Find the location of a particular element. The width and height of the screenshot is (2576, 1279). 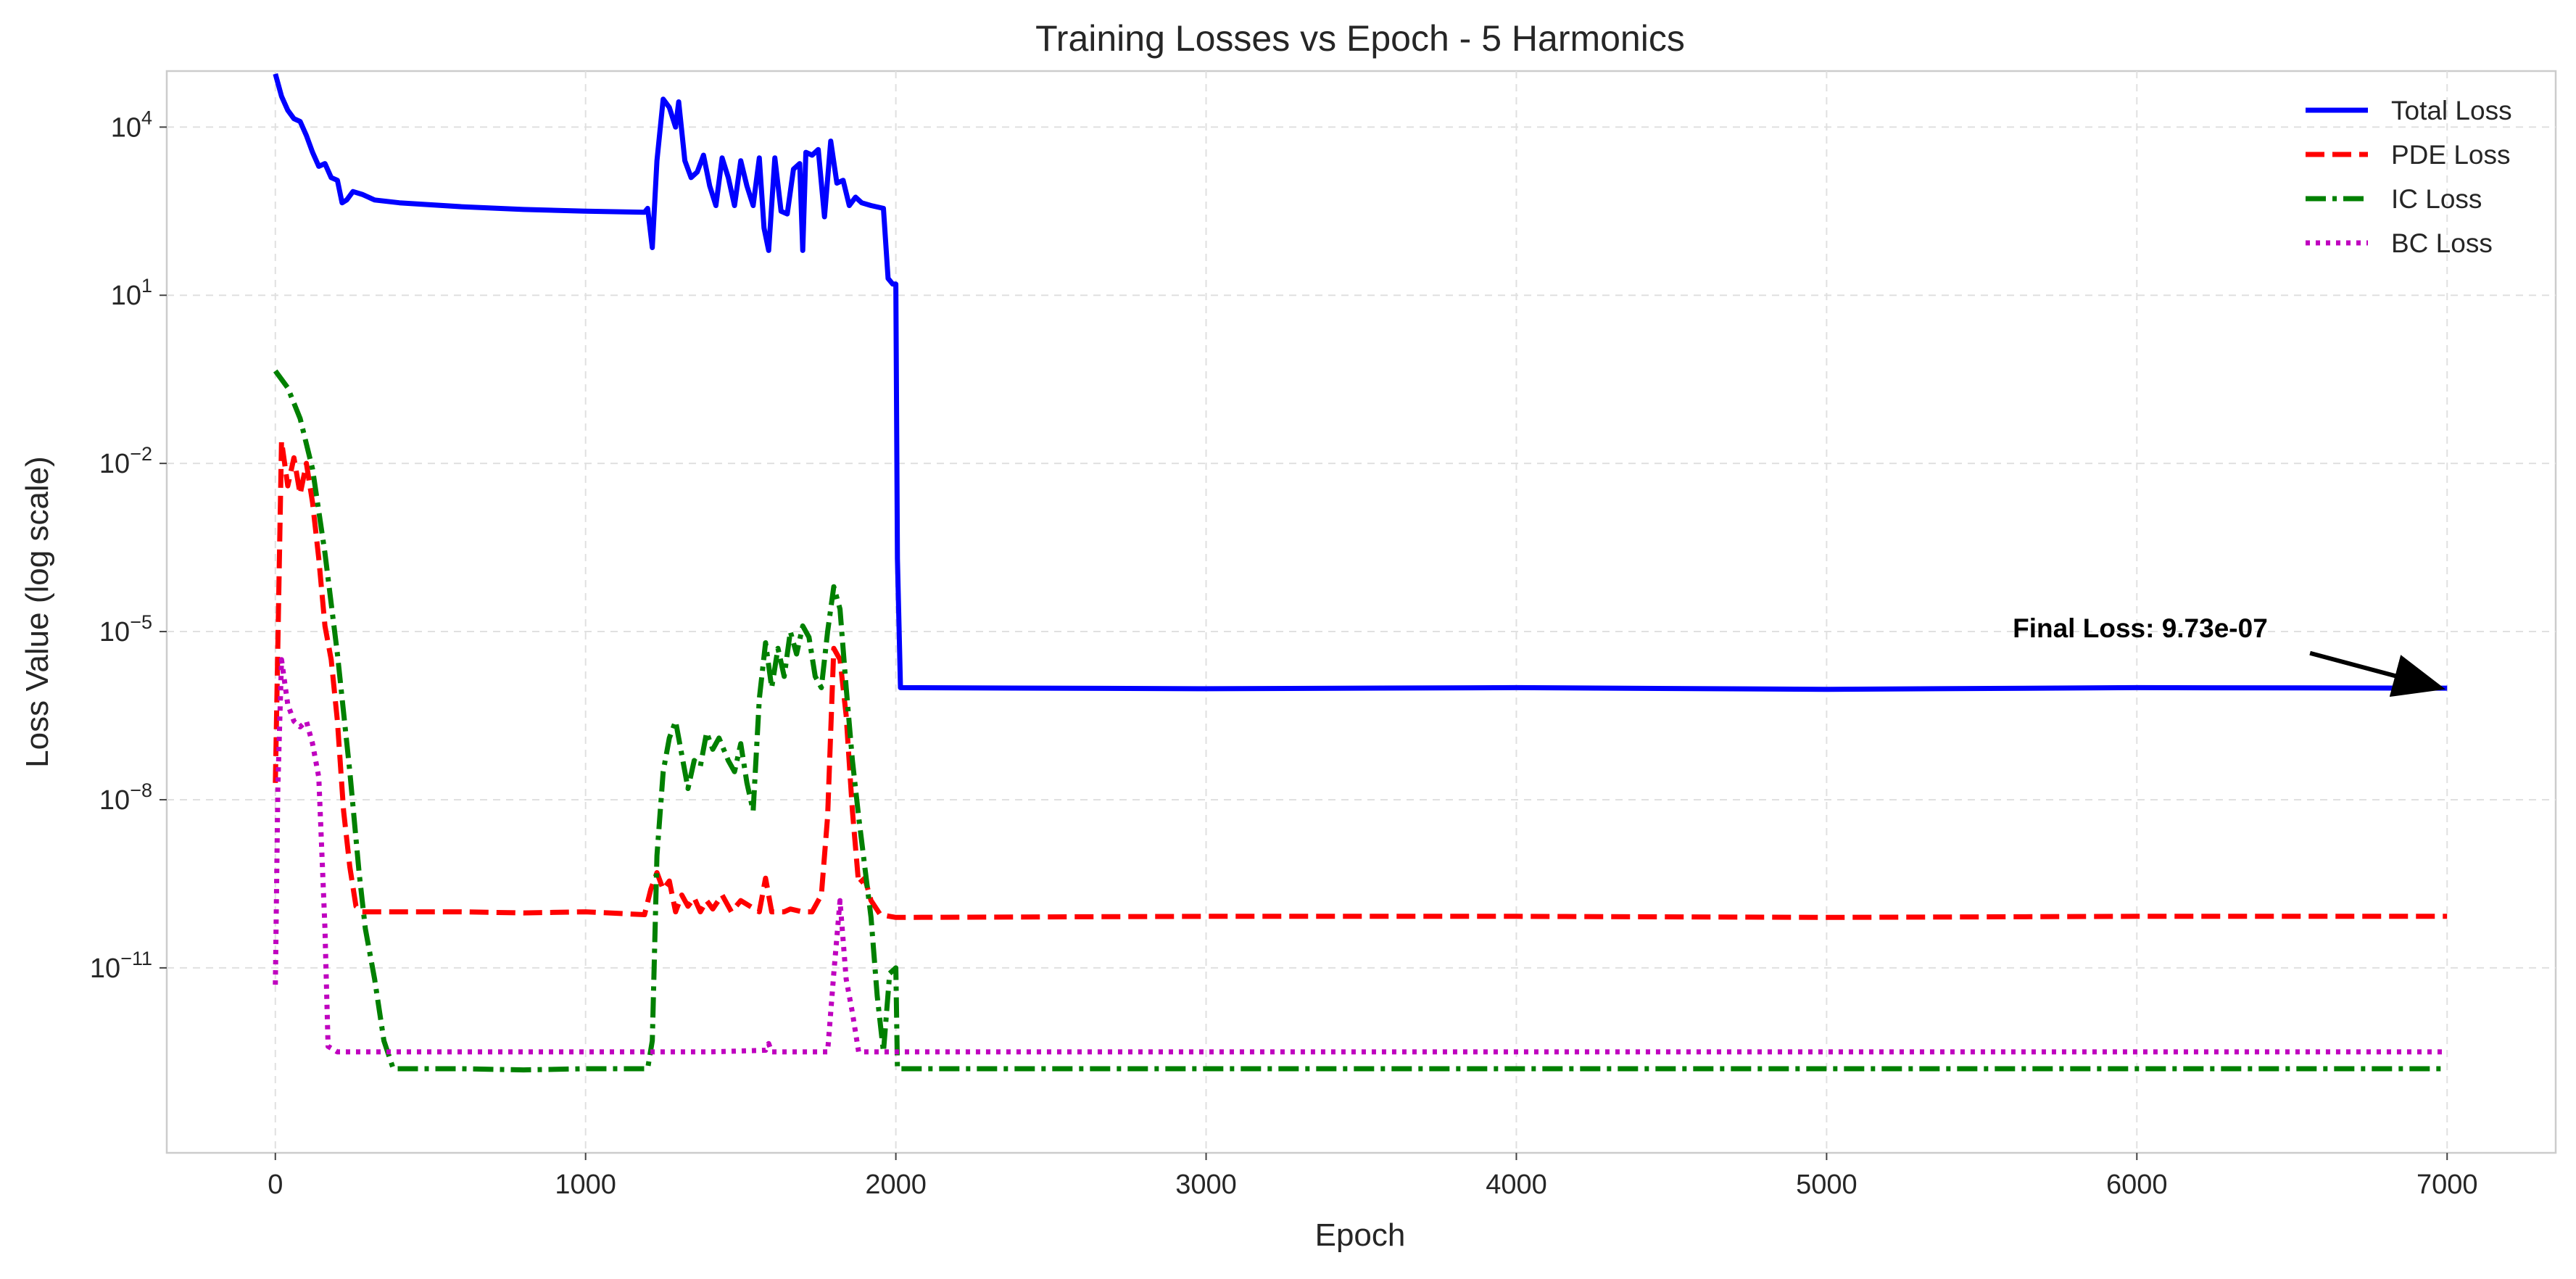

final-loss-annotation: Final Loss: 9.73e-07 is located at coordinates (2140, 628).